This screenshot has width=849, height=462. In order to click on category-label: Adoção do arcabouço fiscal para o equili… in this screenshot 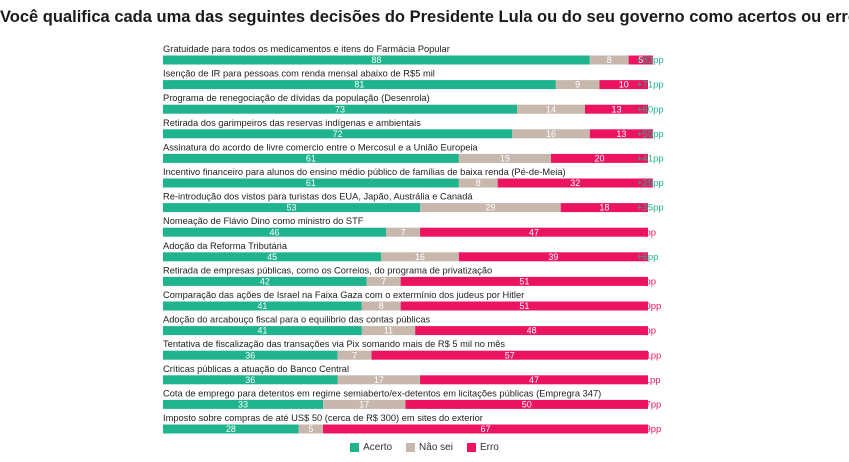, I will do `click(297, 320)`.